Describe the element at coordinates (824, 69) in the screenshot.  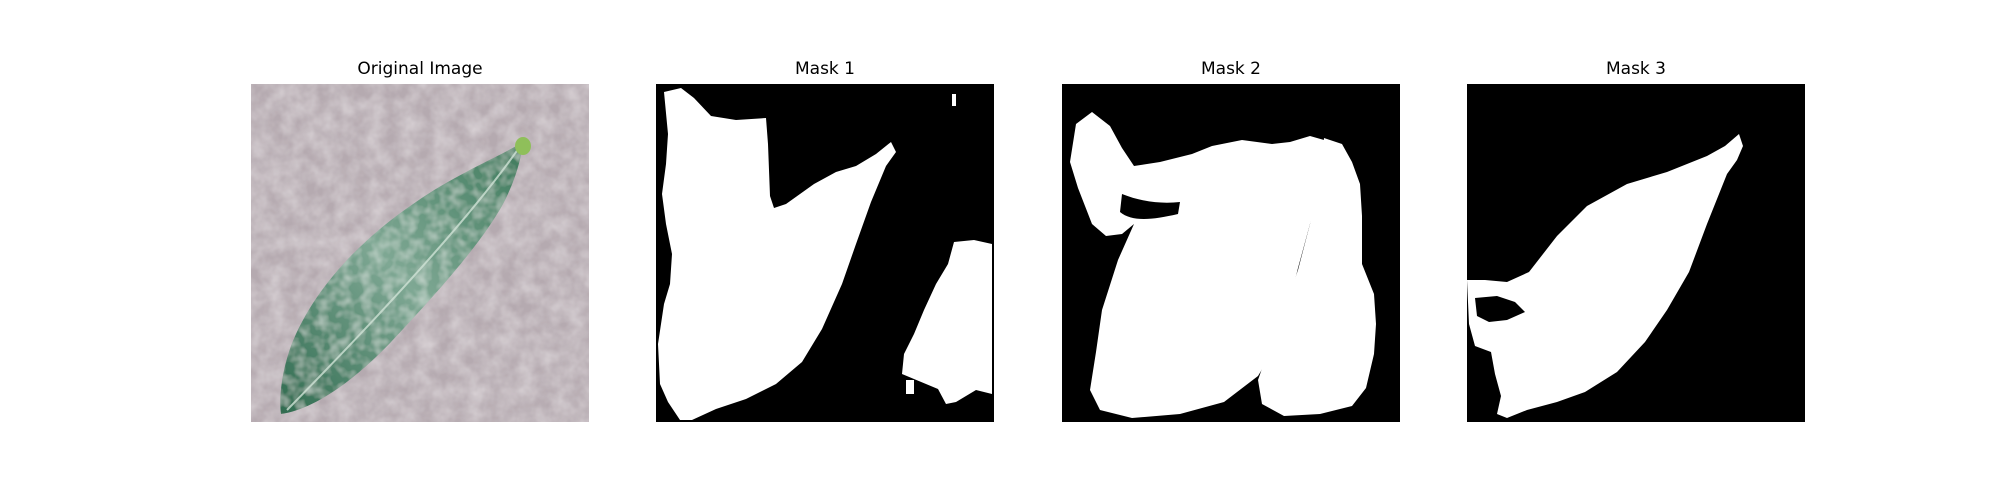
I see `mask-1-title: Mask 1` at that location.